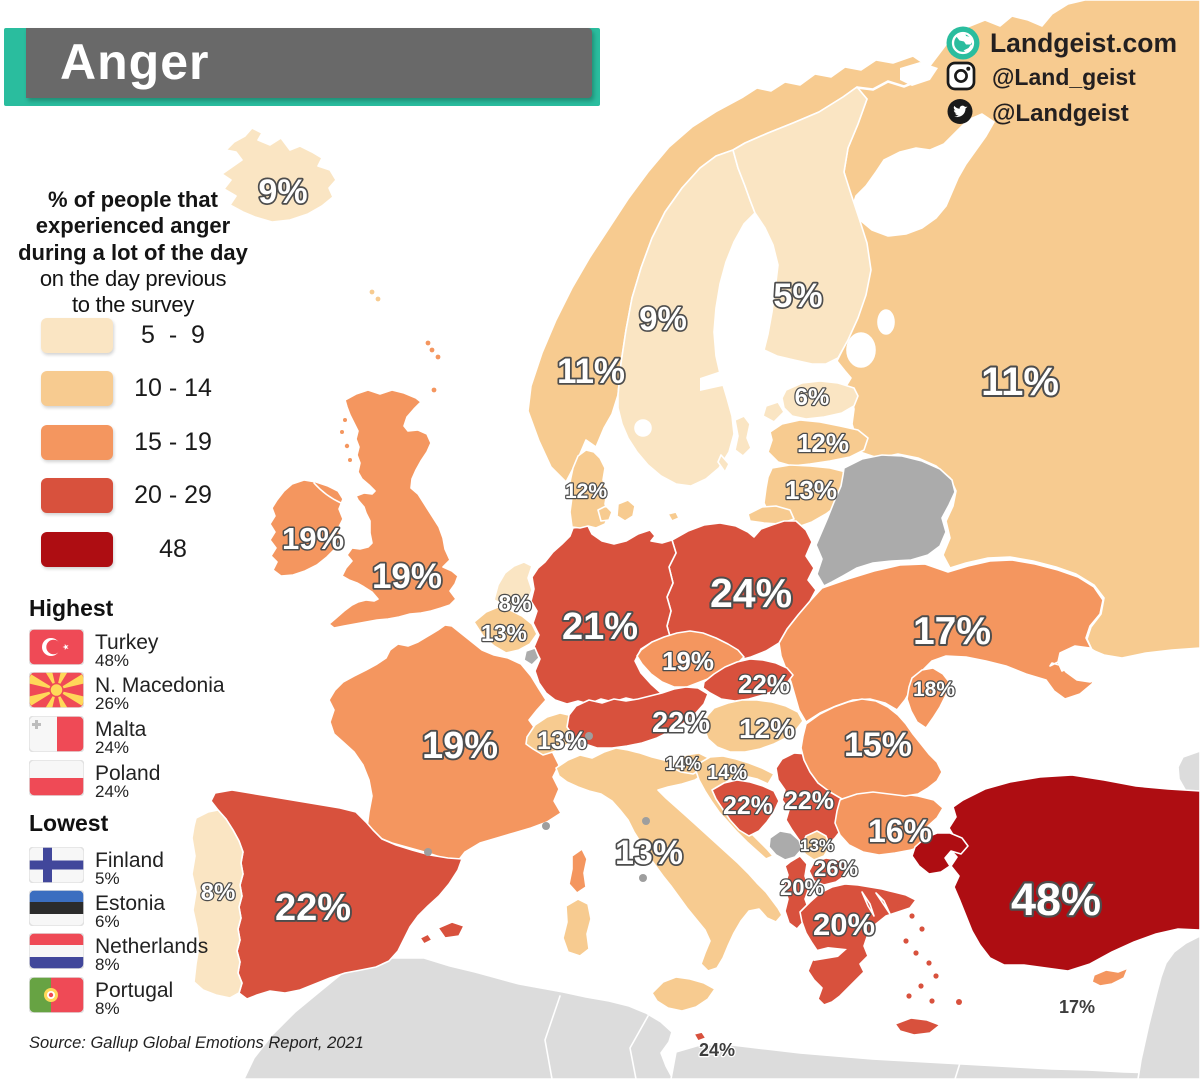 This screenshot has width=1200, height=1079. What do you see at coordinates (600, 627) in the screenshot?
I see `svg-text: 21%` at bounding box center [600, 627].